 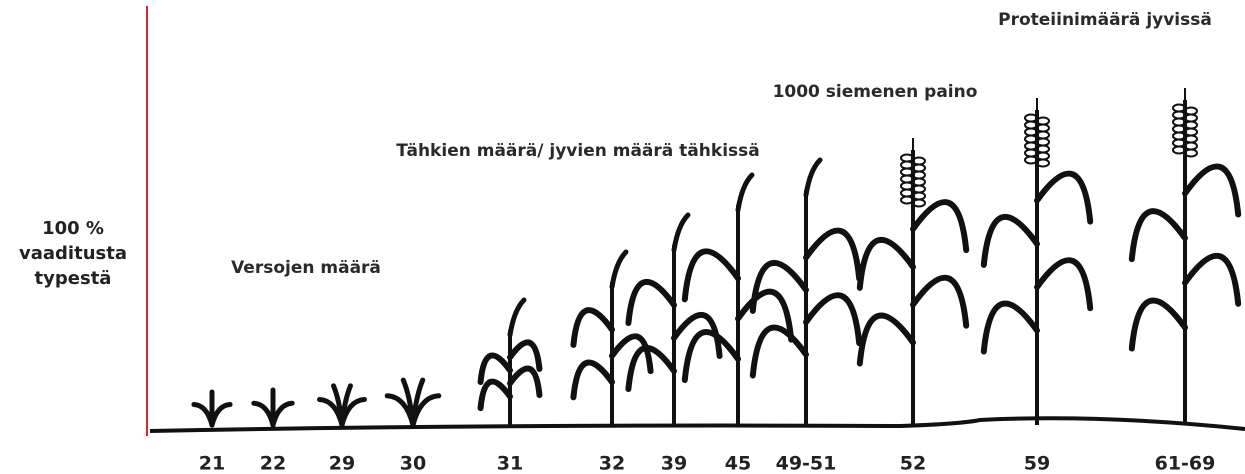 I want to click on axis-label: 100 %, so click(x=73, y=228).